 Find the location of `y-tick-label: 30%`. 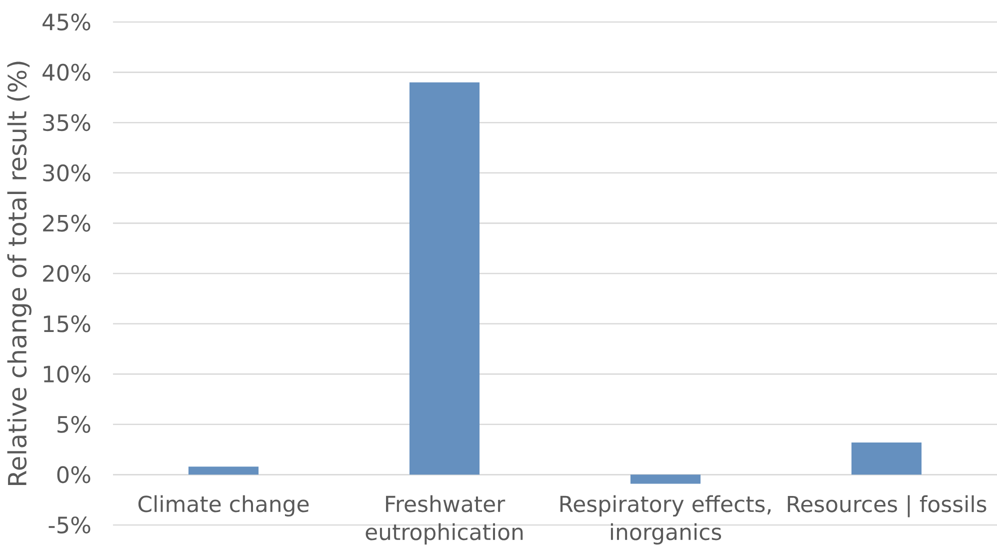

y-tick-label: 30% is located at coordinates (66, 173).